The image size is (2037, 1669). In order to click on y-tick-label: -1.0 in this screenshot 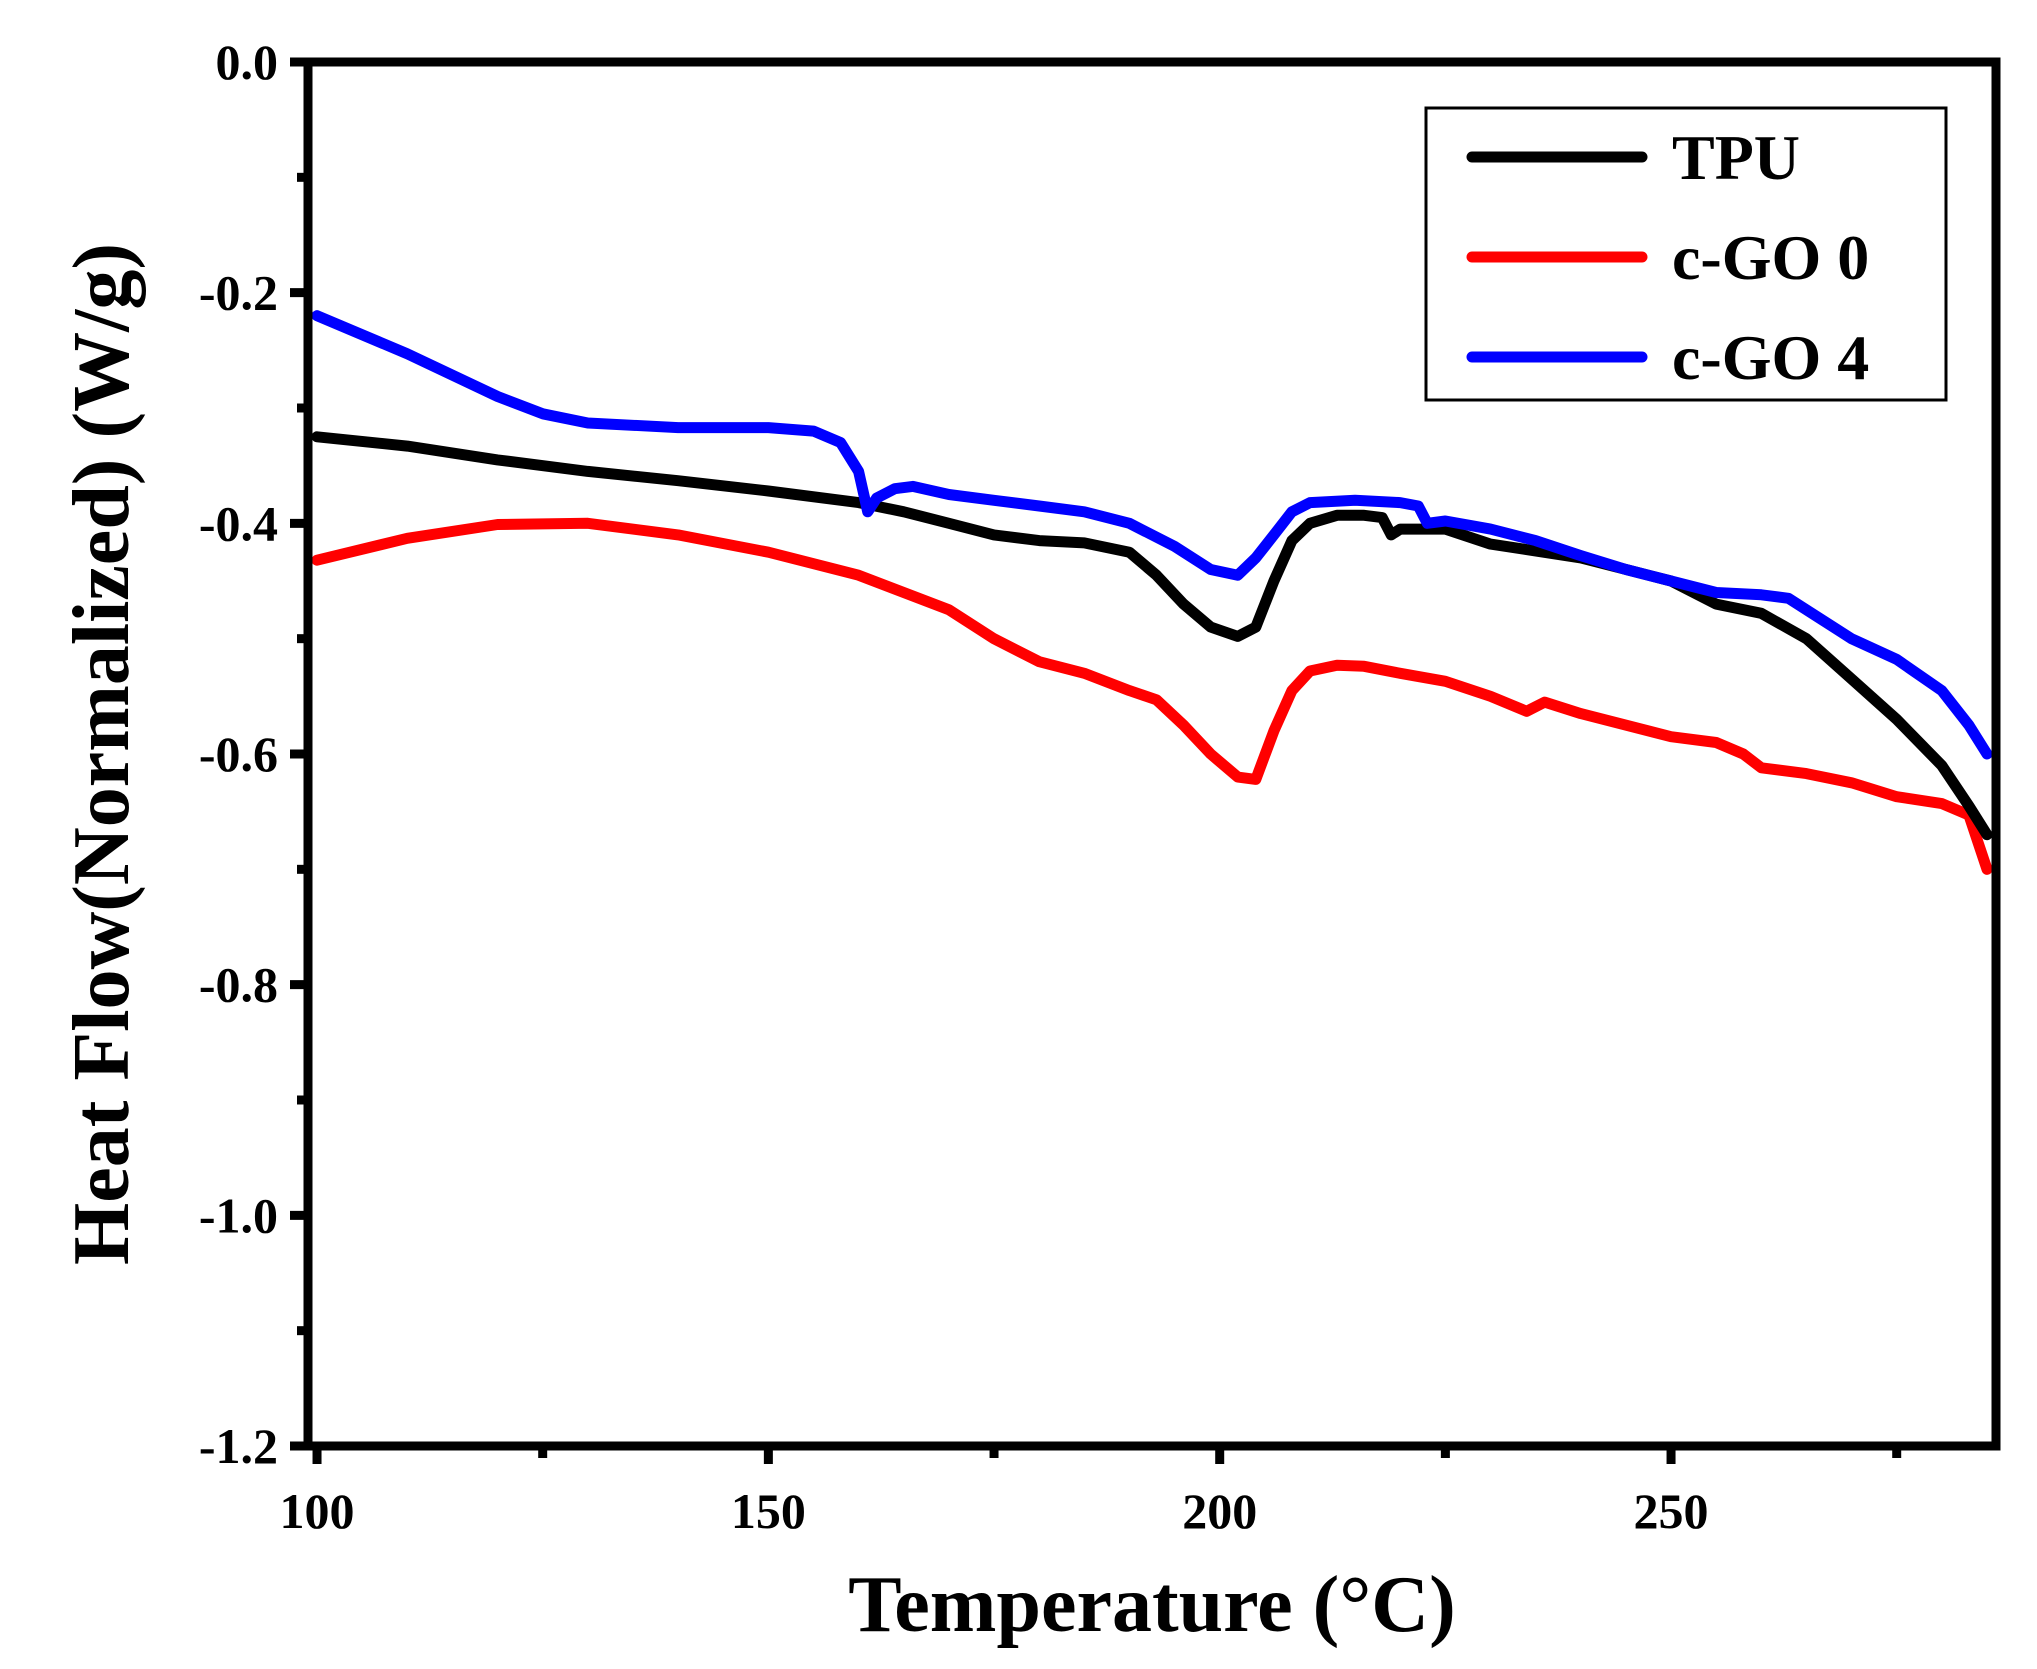, I will do `click(238, 1215)`.